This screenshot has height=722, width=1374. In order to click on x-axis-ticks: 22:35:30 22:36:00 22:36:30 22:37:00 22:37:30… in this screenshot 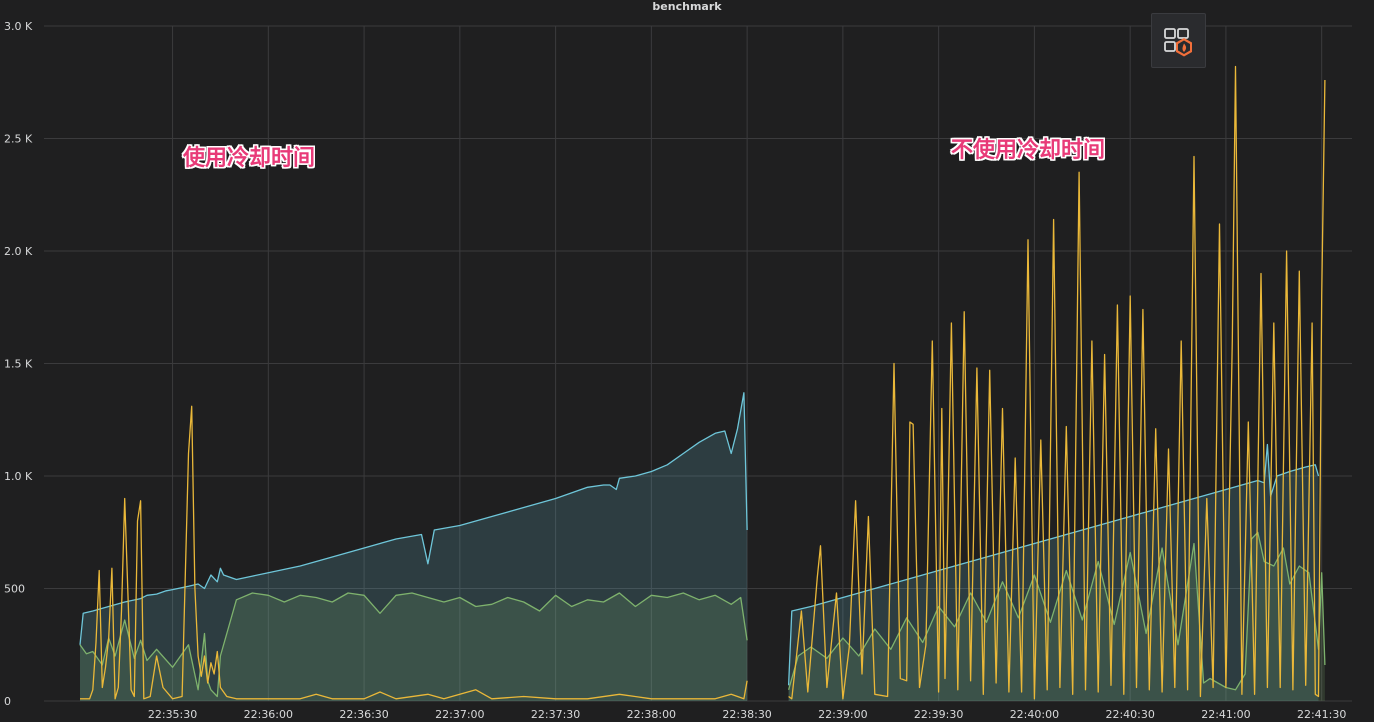, I will do `click(747, 714)`.